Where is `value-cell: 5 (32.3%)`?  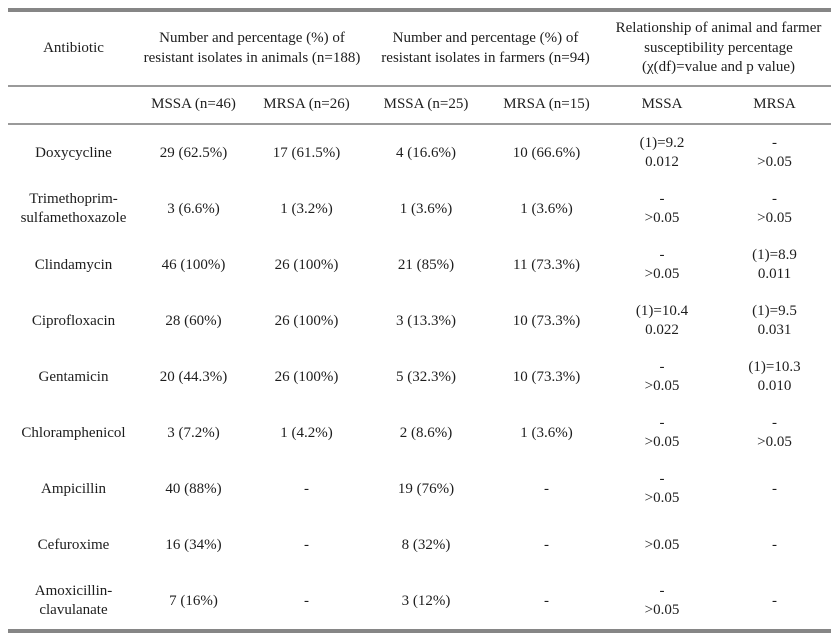
value-cell: 5 (32.3%) is located at coordinates (426, 376).